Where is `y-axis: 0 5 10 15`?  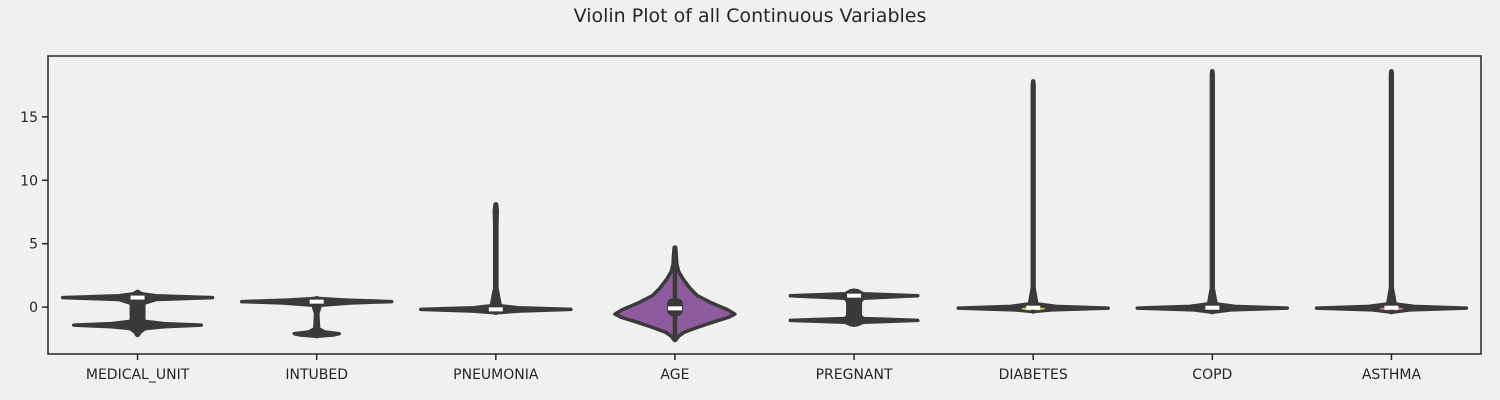 y-axis: 0 5 10 15 is located at coordinates (34, 213).